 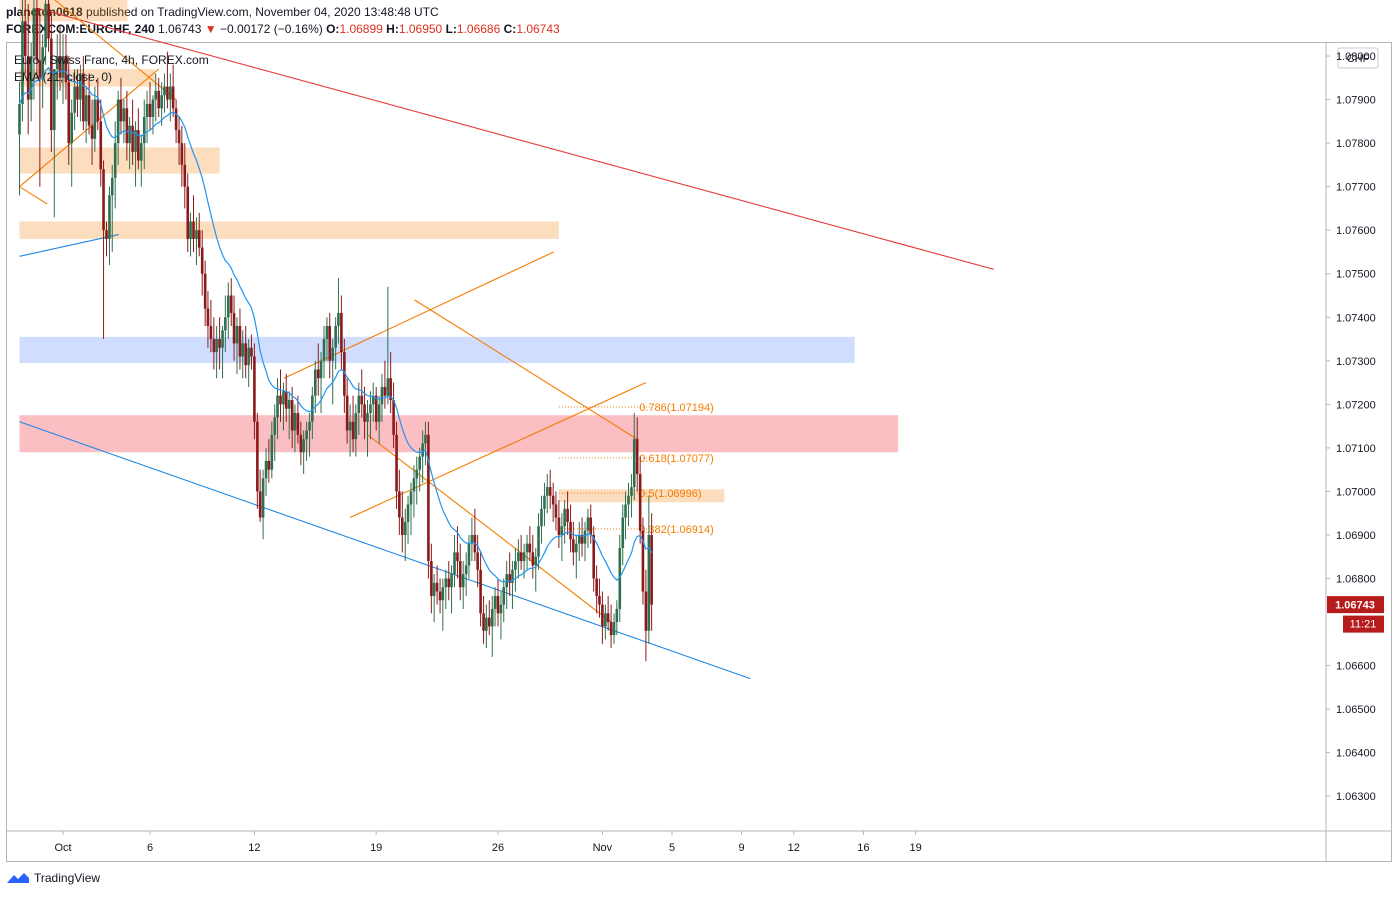 What do you see at coordinates (80, 29) in the screenshot?
I see `symbol-name: FOREXCOM:EURCHF, 240` at bounding box center [80, 29].